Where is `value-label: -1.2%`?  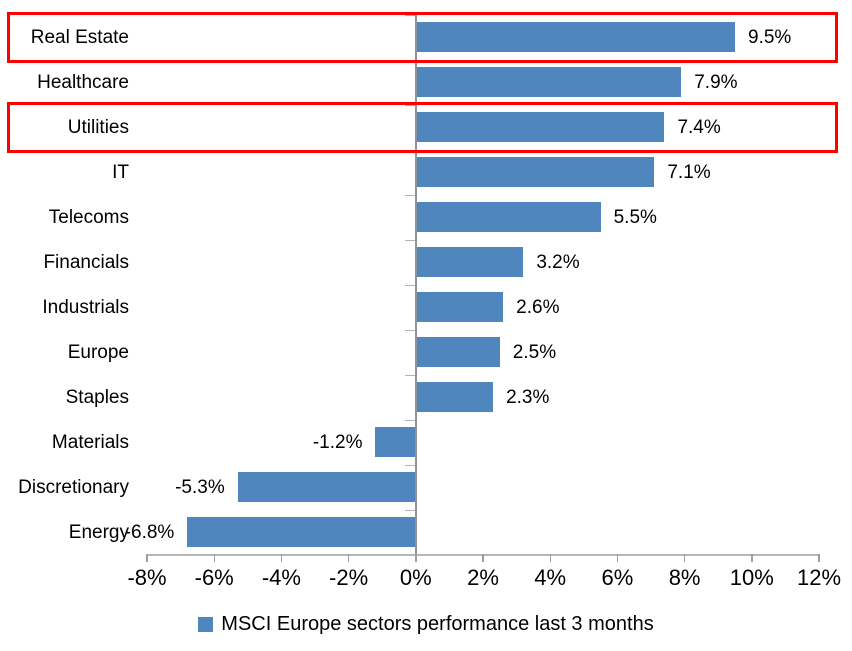 value-label: -1.2% is located at coordinates (337, 442).